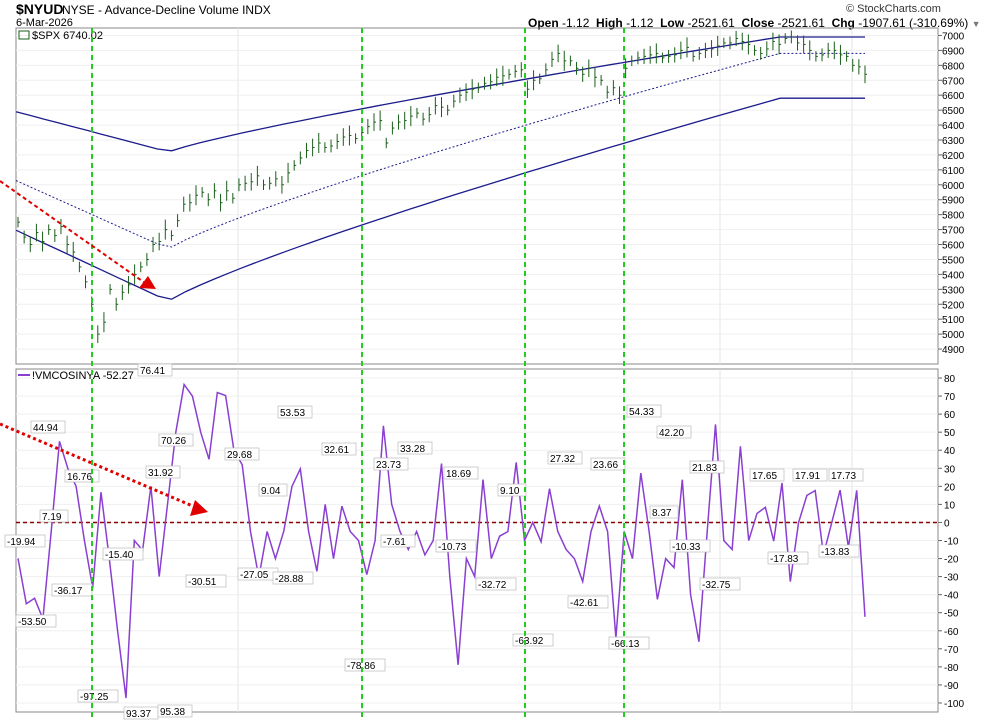  Describe the element at coordinates (953, 156) in the screenshot. I see `price-tick-label: 6200` at that location.